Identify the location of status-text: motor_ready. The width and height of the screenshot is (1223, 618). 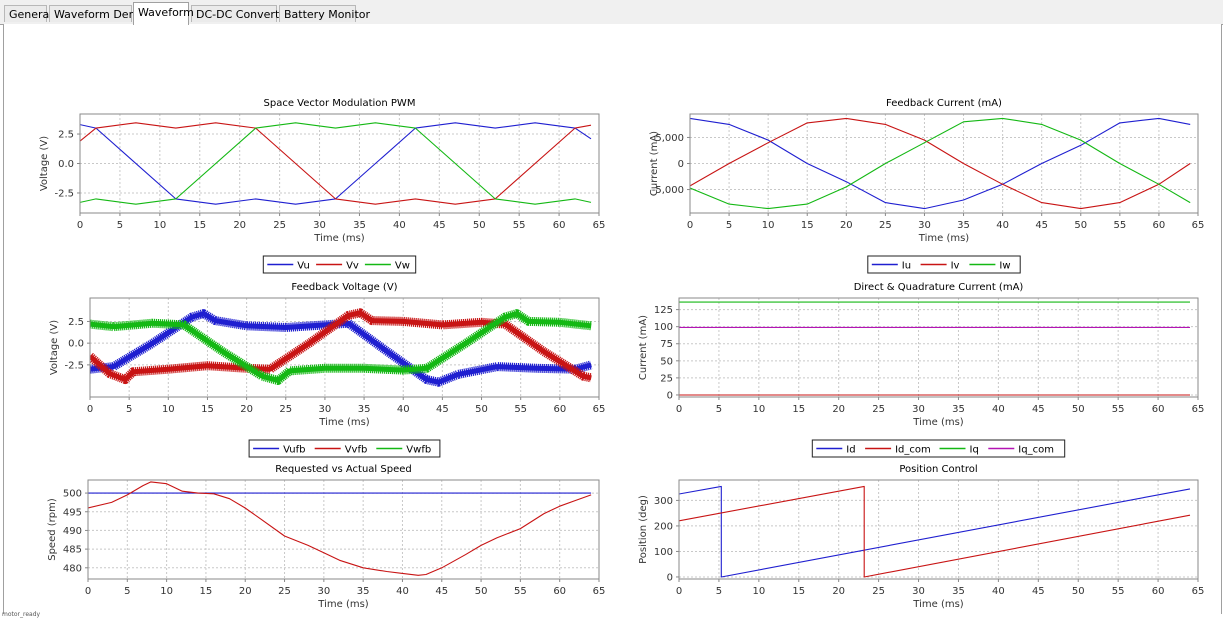
(21, 614).